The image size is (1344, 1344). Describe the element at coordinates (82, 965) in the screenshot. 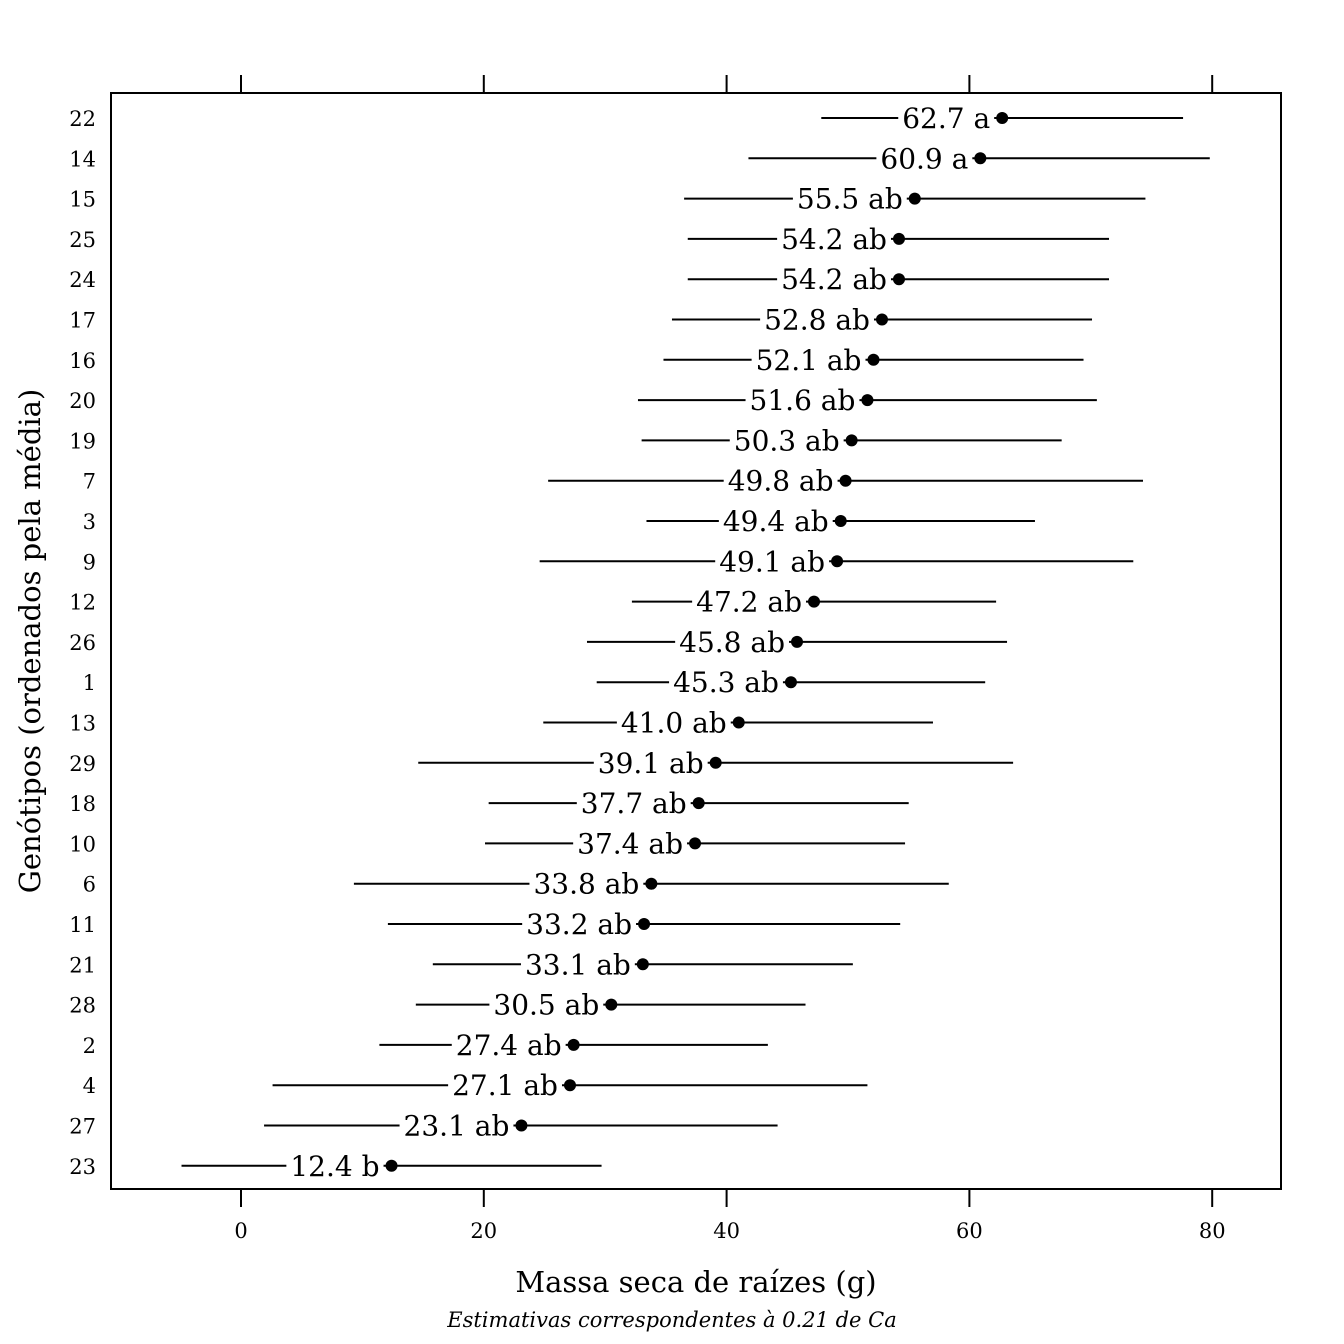

I see `y-tick-label: 21` at that location.